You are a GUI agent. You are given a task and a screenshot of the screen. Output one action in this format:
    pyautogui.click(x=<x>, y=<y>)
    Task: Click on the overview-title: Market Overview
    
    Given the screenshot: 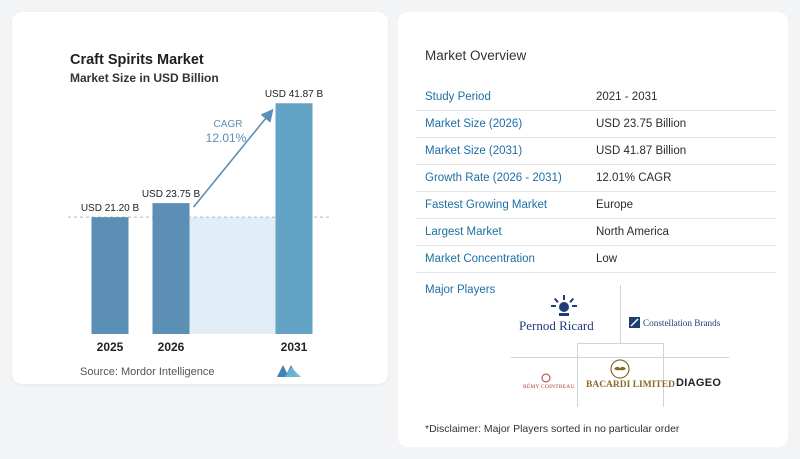 What is the action you would take?
    pyautogui.click(x=476, y=55)
    